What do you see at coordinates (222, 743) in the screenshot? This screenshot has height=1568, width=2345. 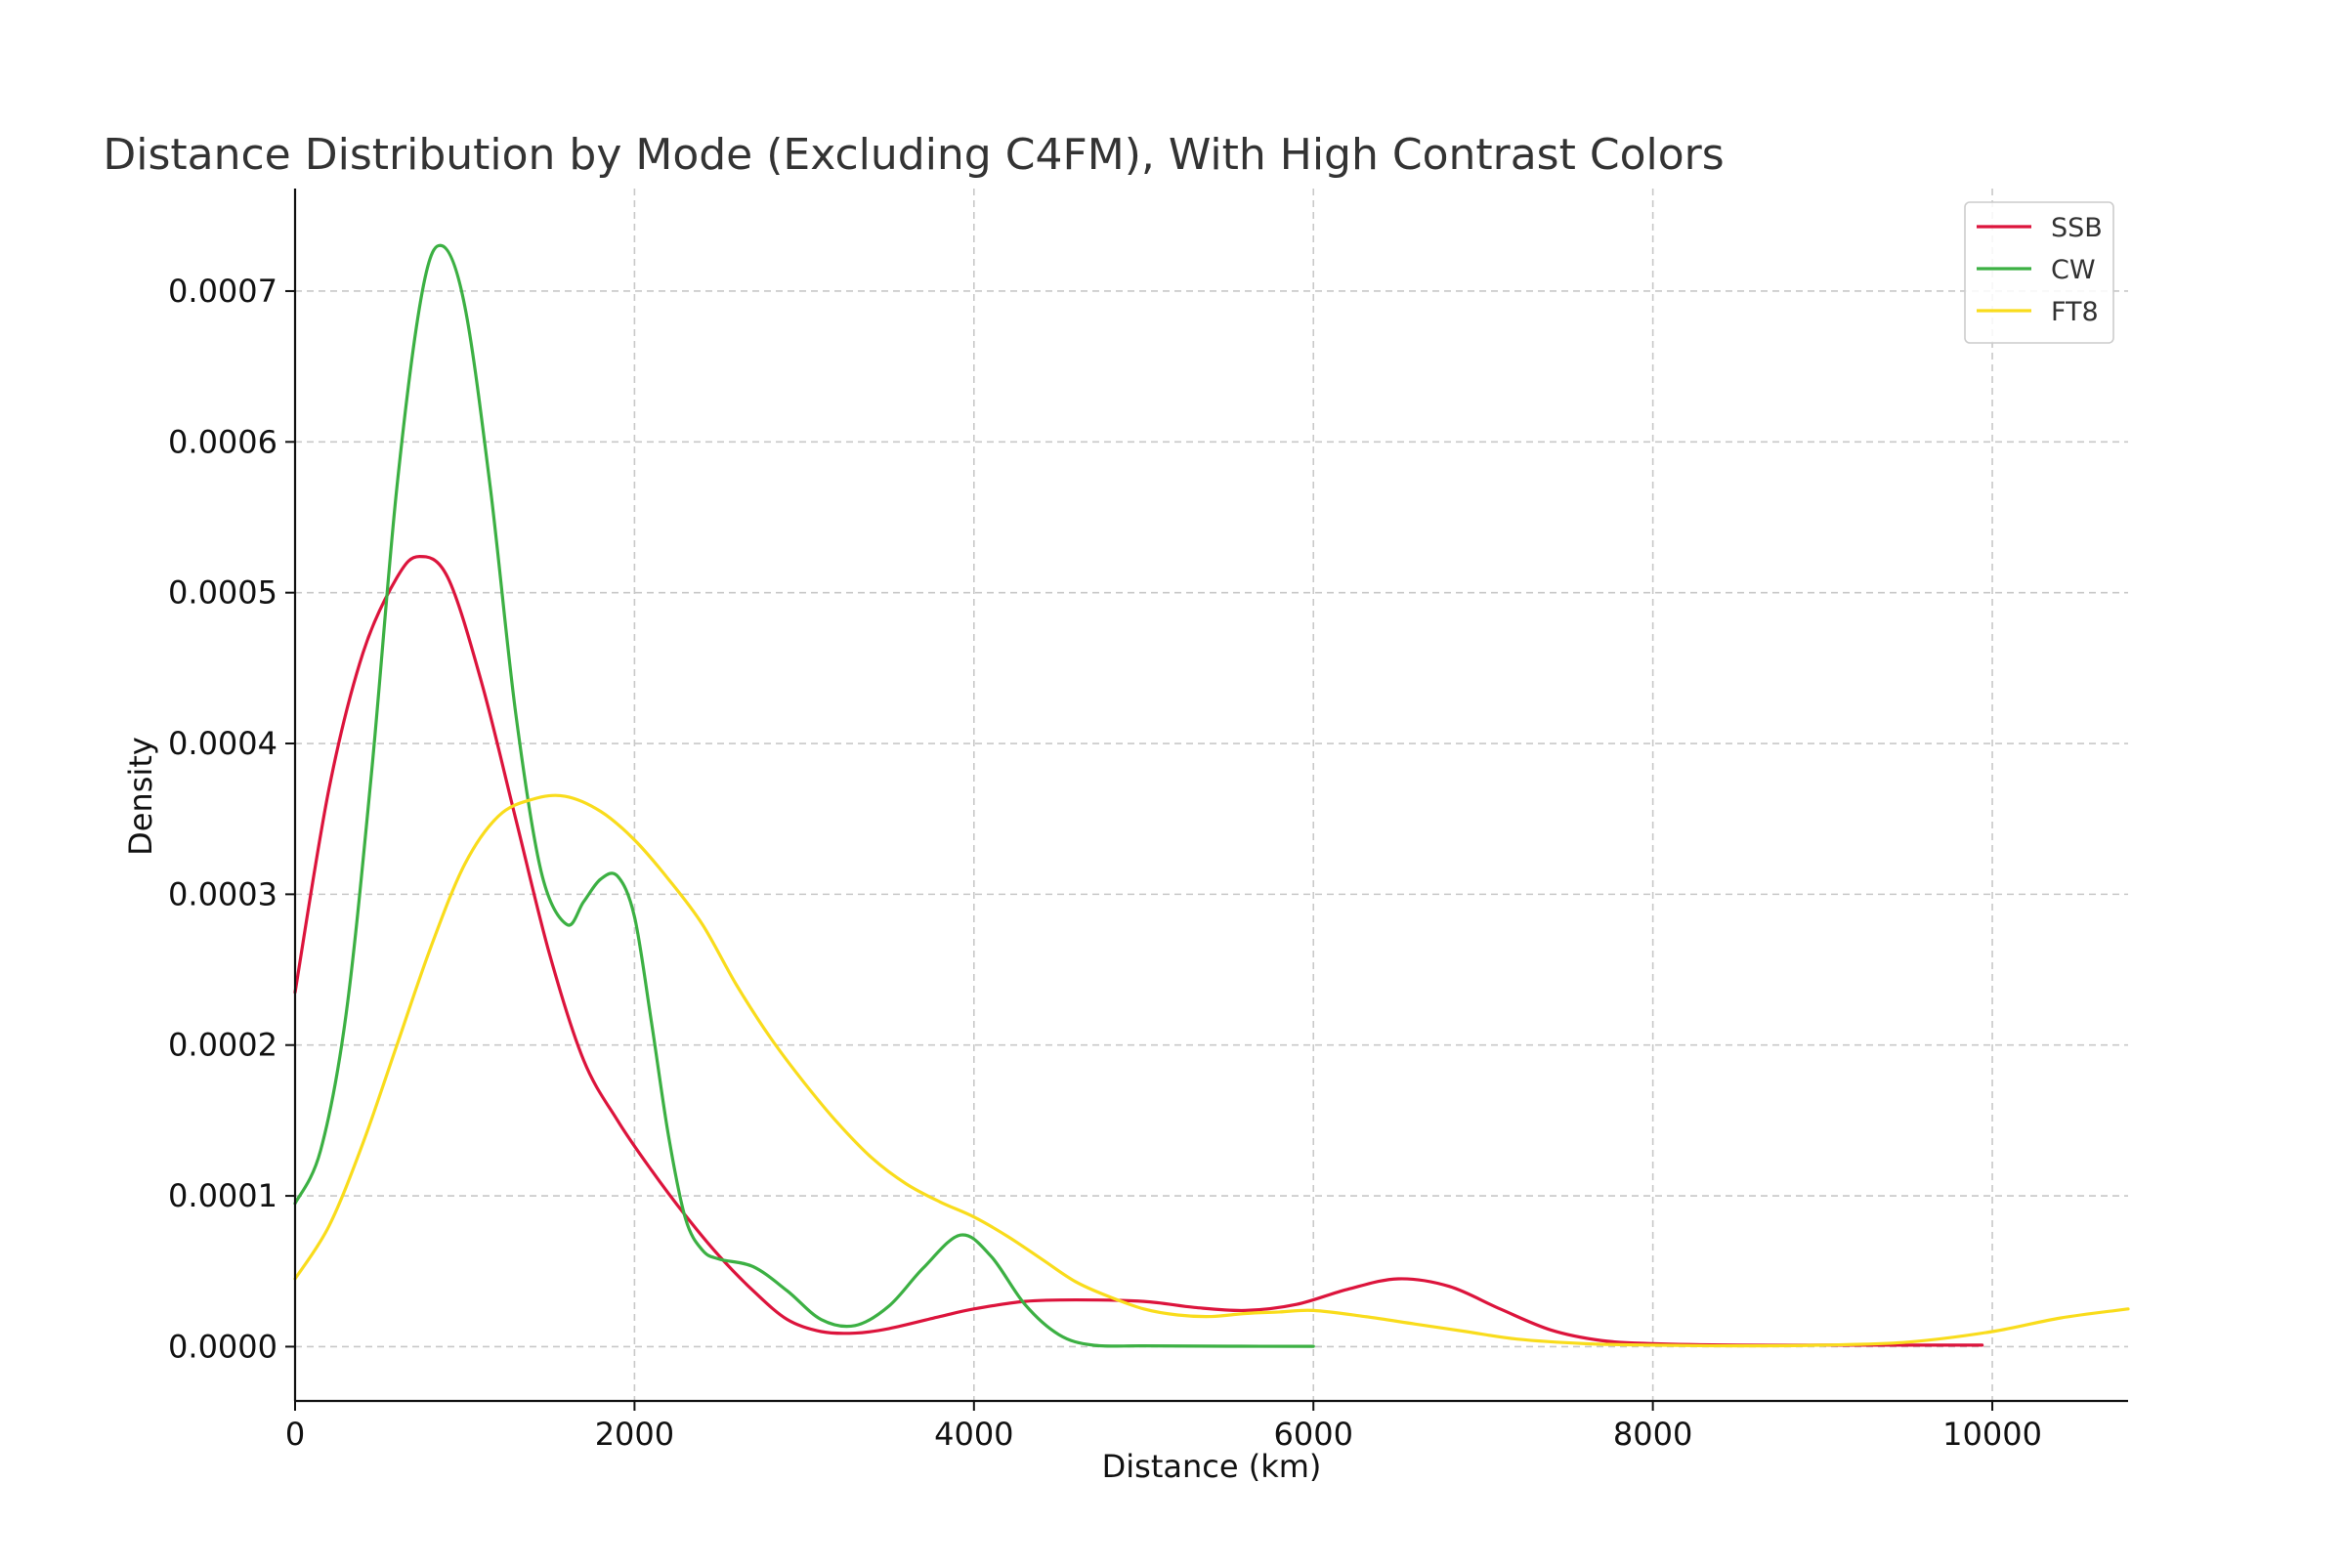 I see `y-tick-label: 0.0004` at bounding box center [222, 743].